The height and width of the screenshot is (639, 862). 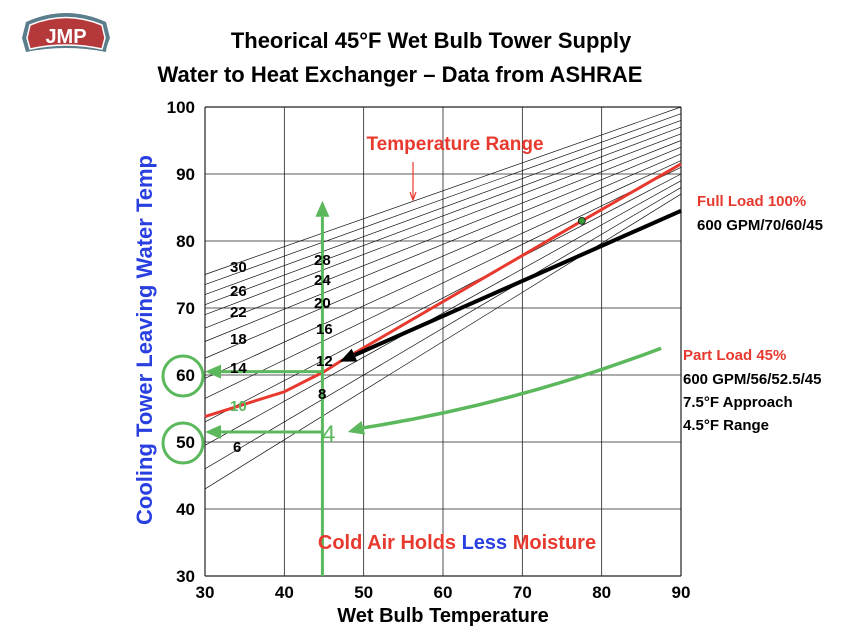 I want to click on jmp-logo: JMP, so click(x=66, y=32).